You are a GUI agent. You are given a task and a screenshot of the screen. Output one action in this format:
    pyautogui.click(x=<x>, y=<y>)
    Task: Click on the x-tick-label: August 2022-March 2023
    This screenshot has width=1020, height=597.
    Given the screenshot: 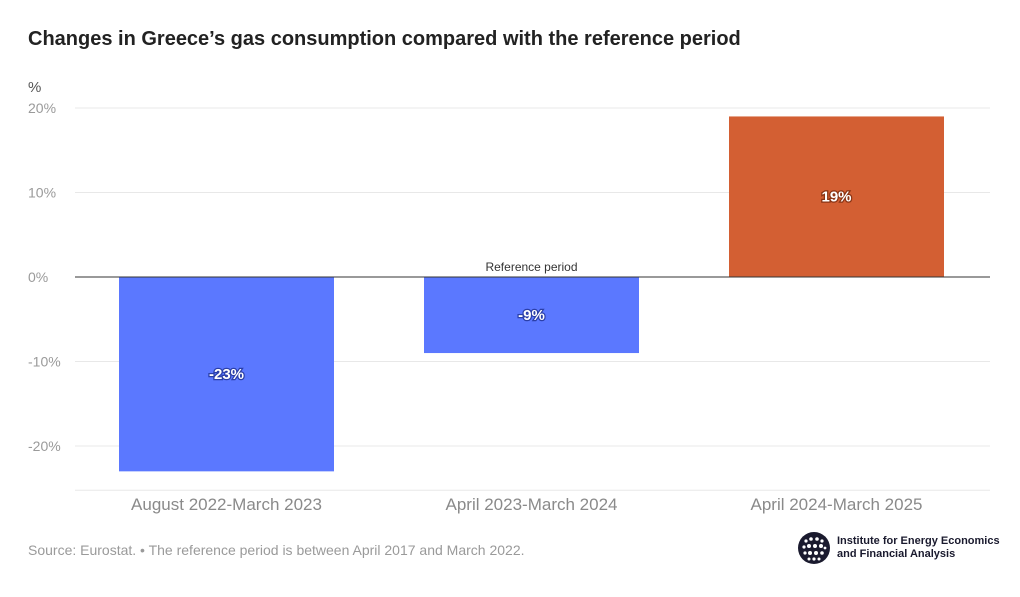 What is the action you would take?
    pyautogui.click(x=226, y=504)
    